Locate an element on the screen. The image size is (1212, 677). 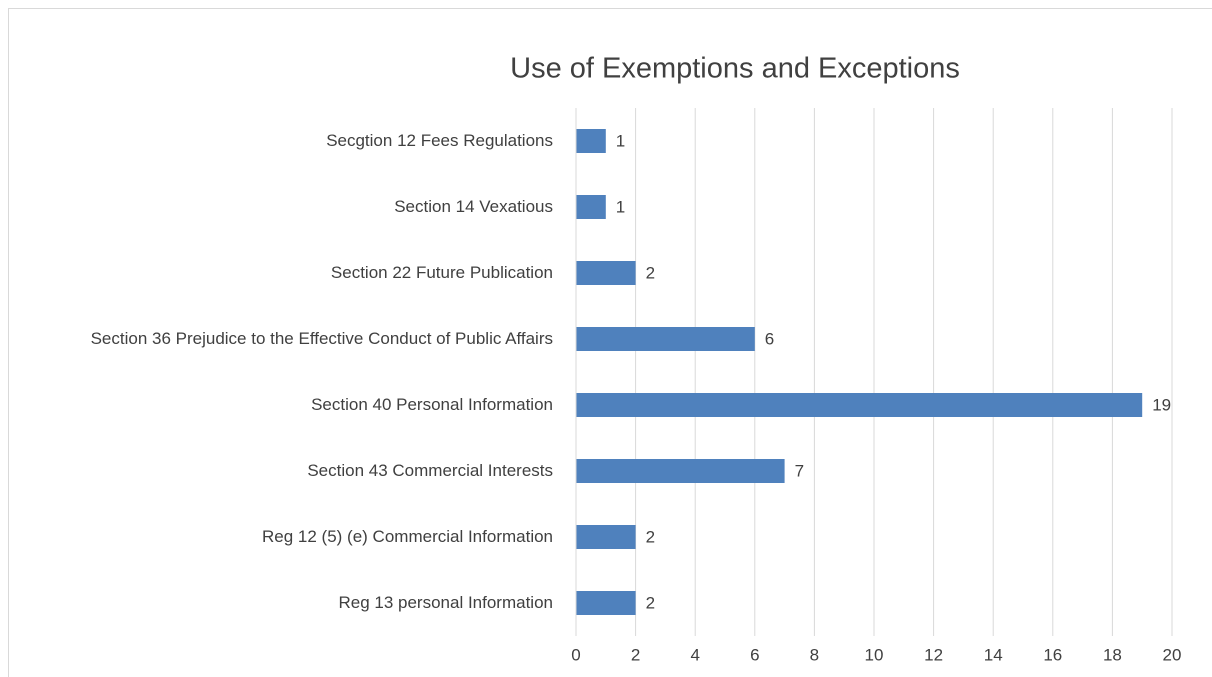
x-tick-label: 8 is located at coordinates (814, 654).